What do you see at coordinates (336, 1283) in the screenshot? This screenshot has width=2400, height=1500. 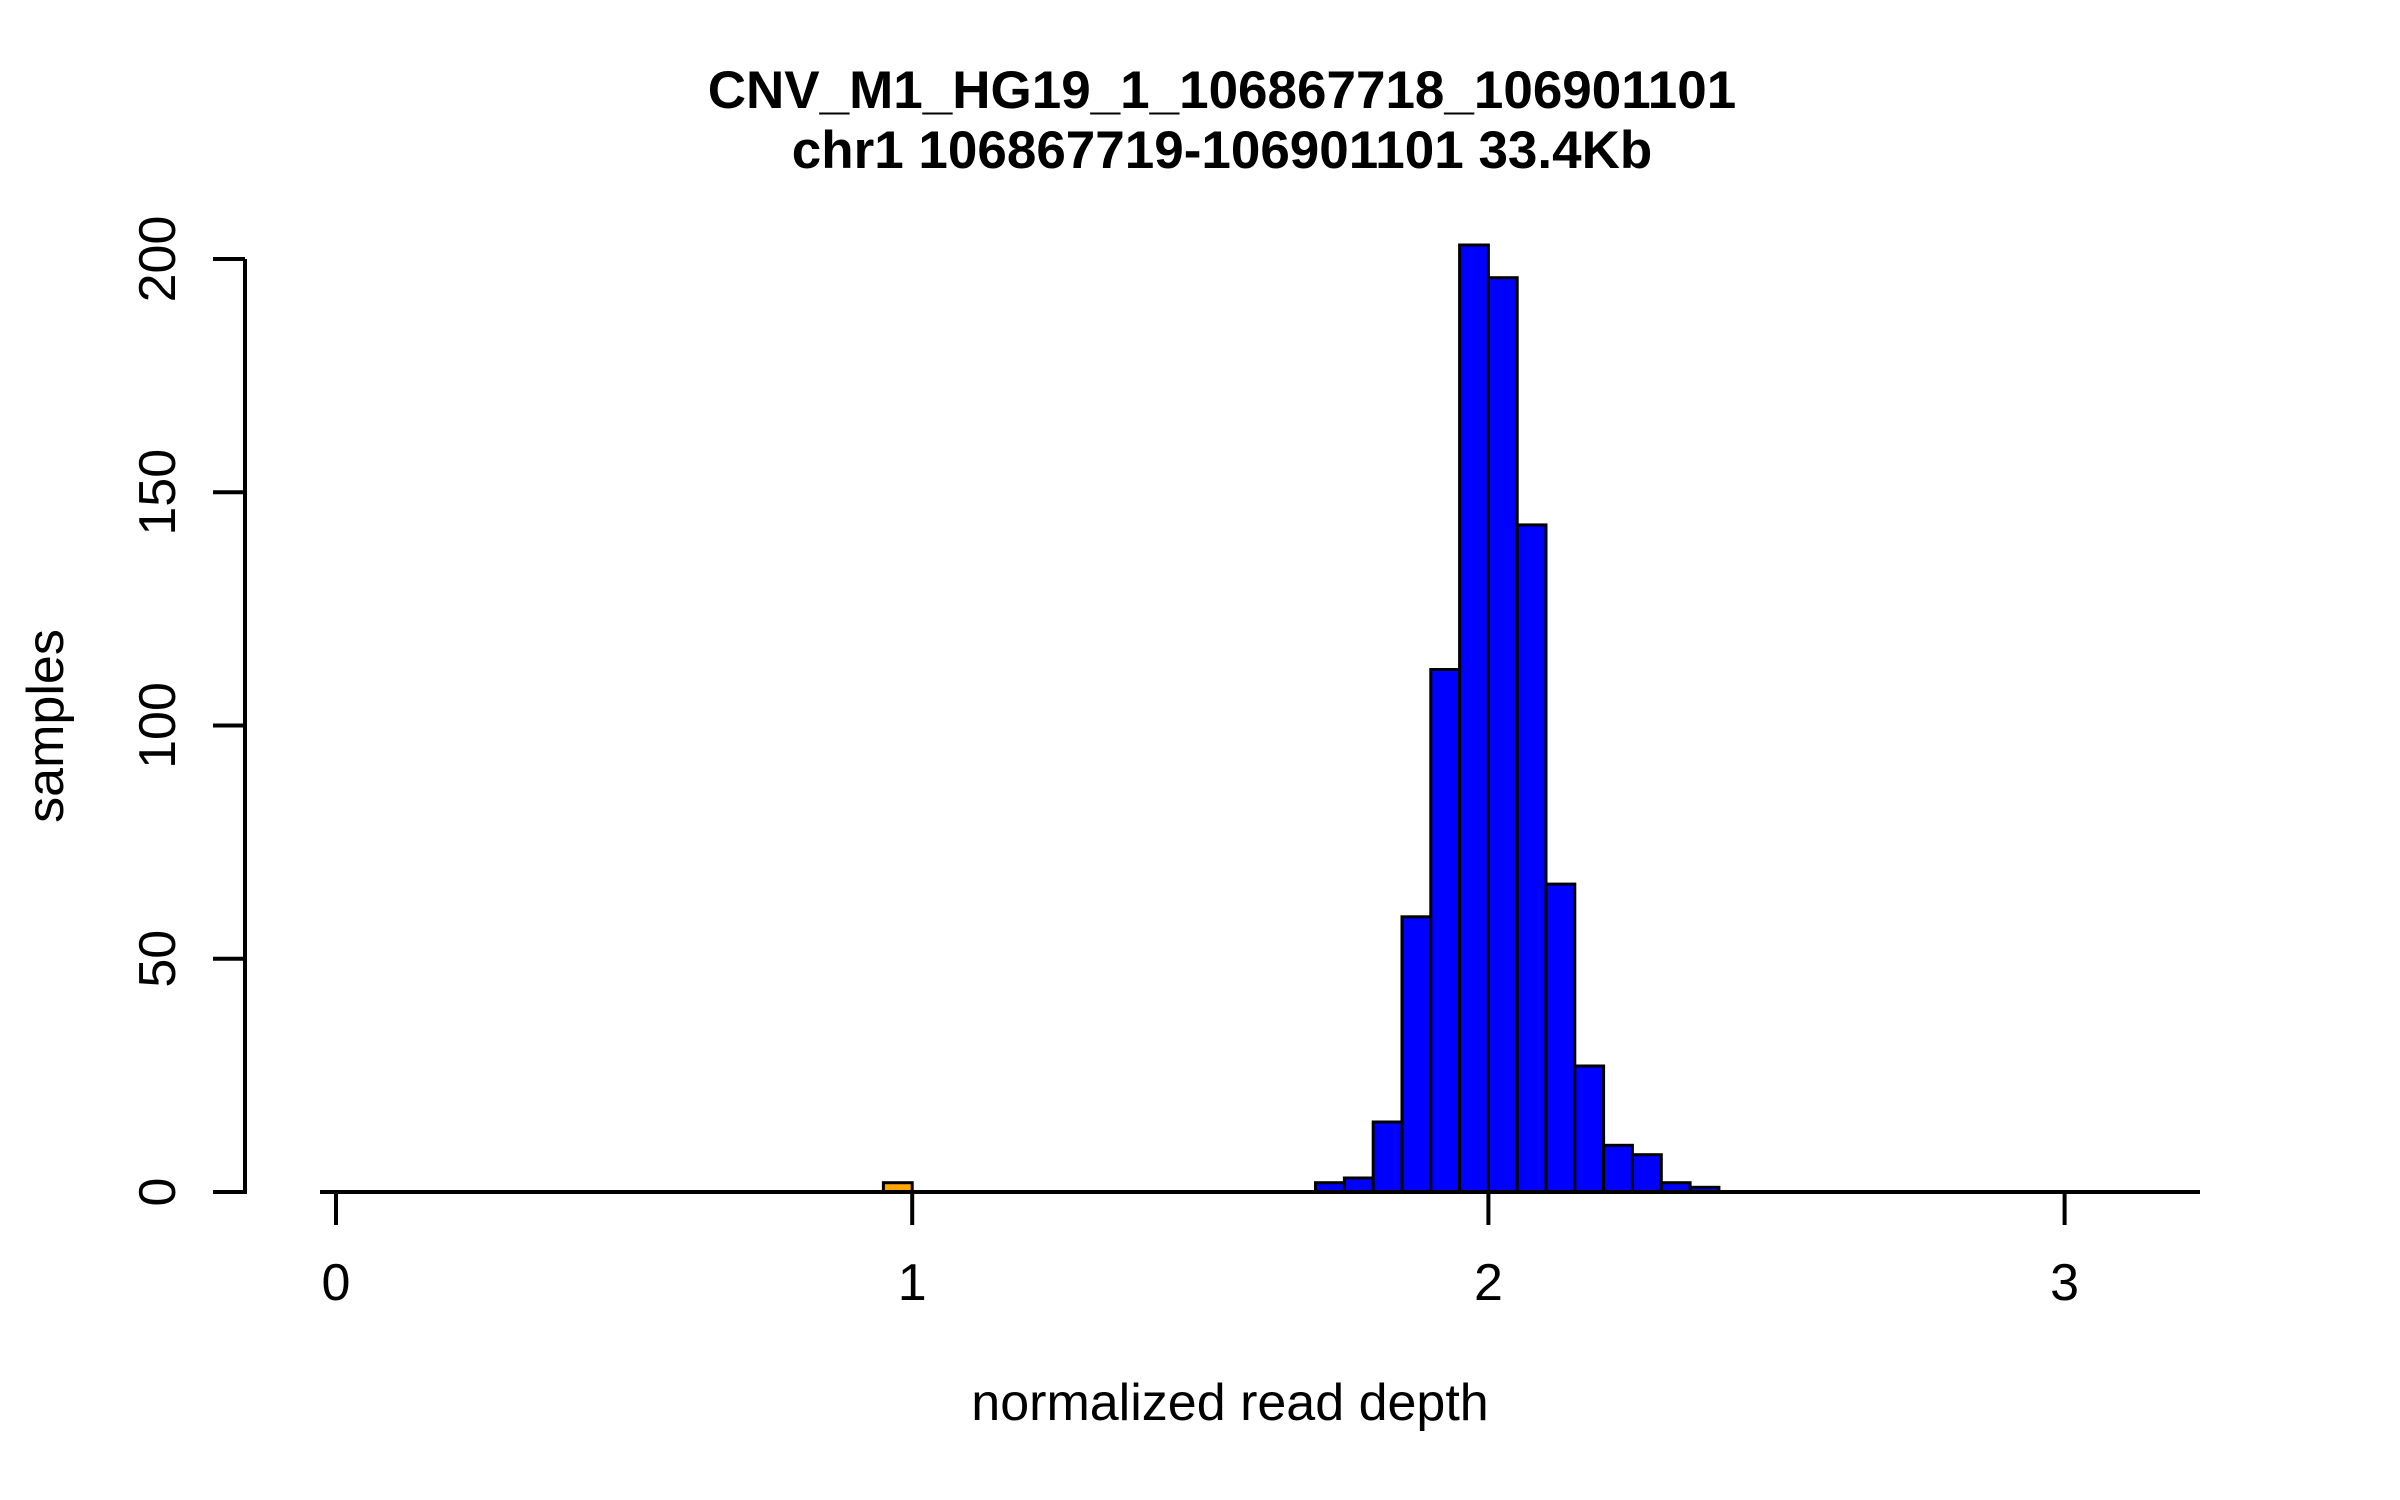 I see `x-tick-label: 0` at bounding box center [336, 1283].